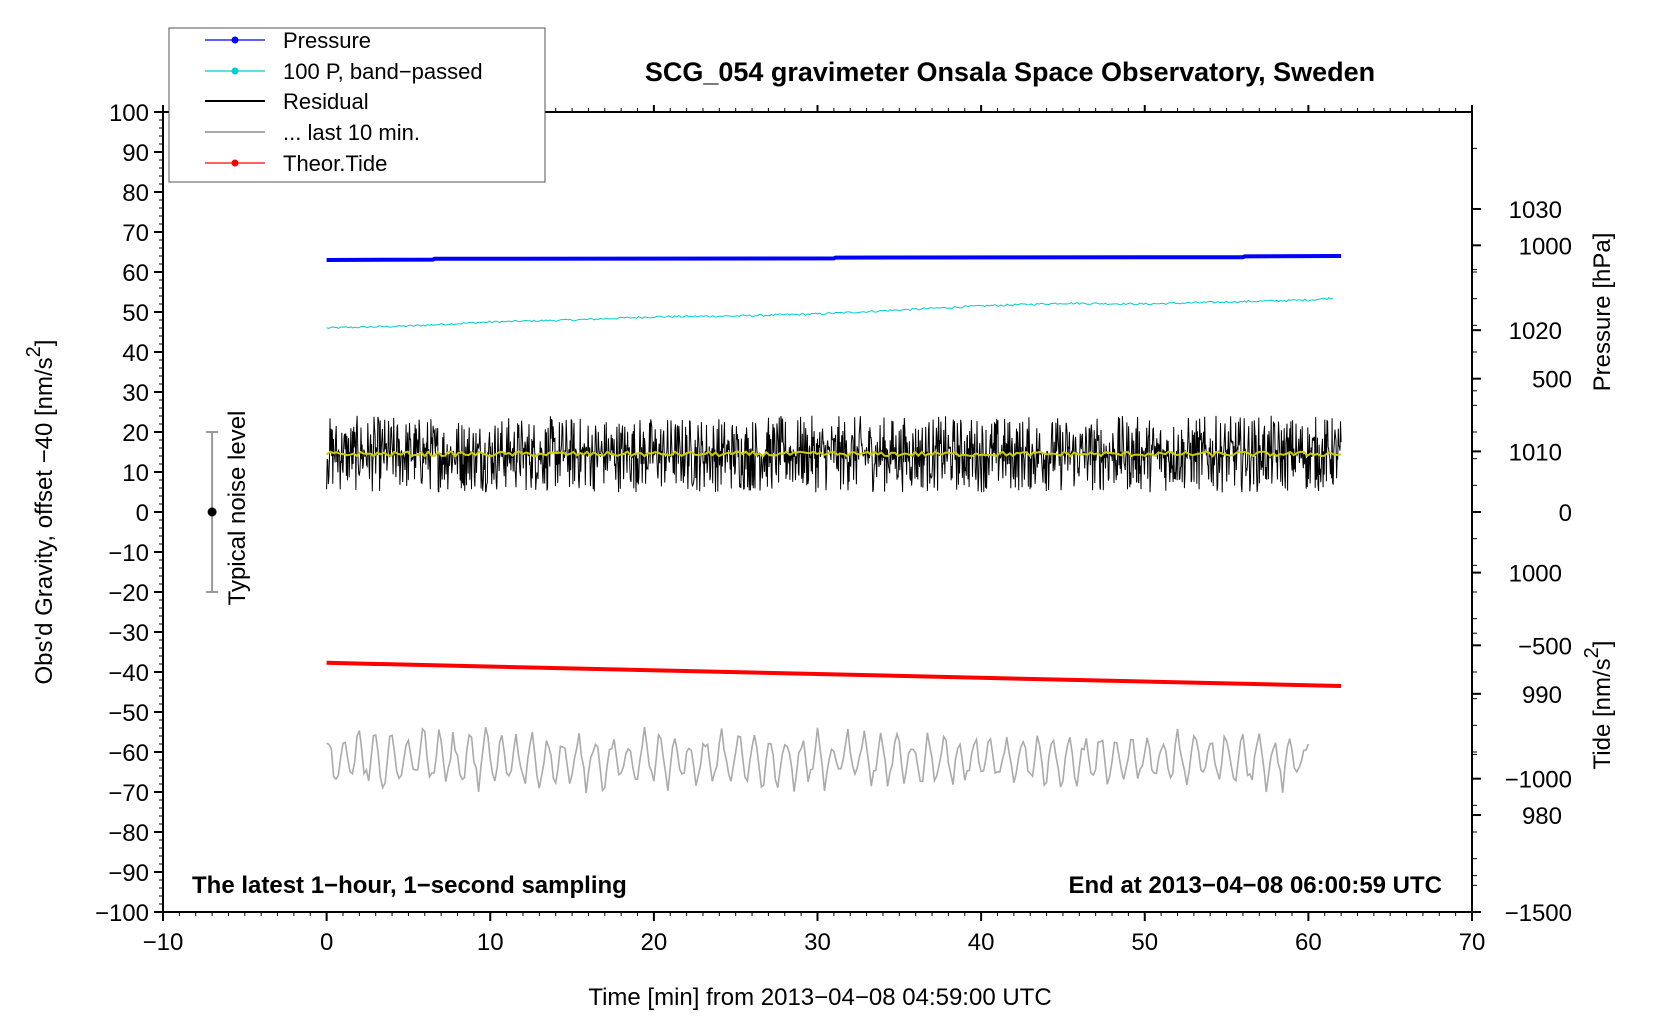 The image size is (1660, 1020). Describe the element at coordinates (128, 873) in the screenshot. I see `y-tick-label: −90` at that location.